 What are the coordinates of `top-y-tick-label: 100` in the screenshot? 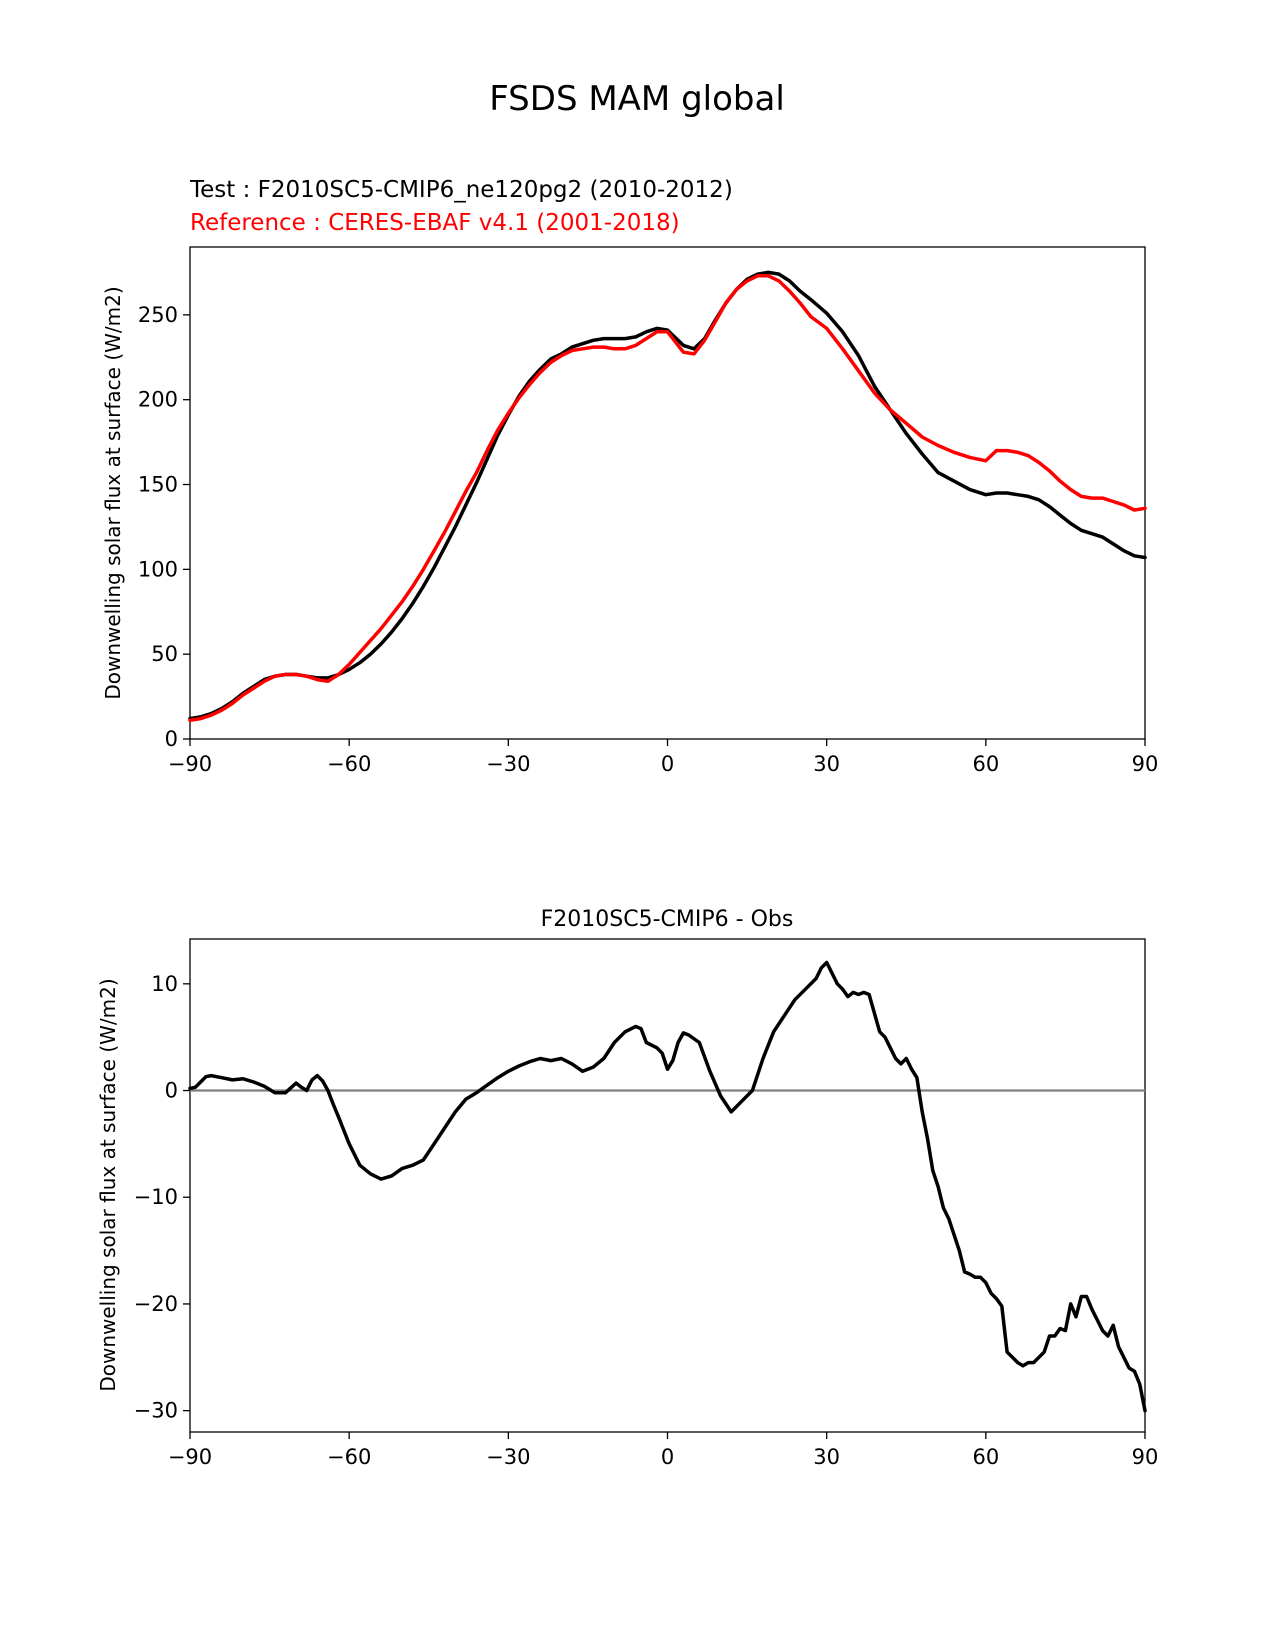 It's located at (158, 569).